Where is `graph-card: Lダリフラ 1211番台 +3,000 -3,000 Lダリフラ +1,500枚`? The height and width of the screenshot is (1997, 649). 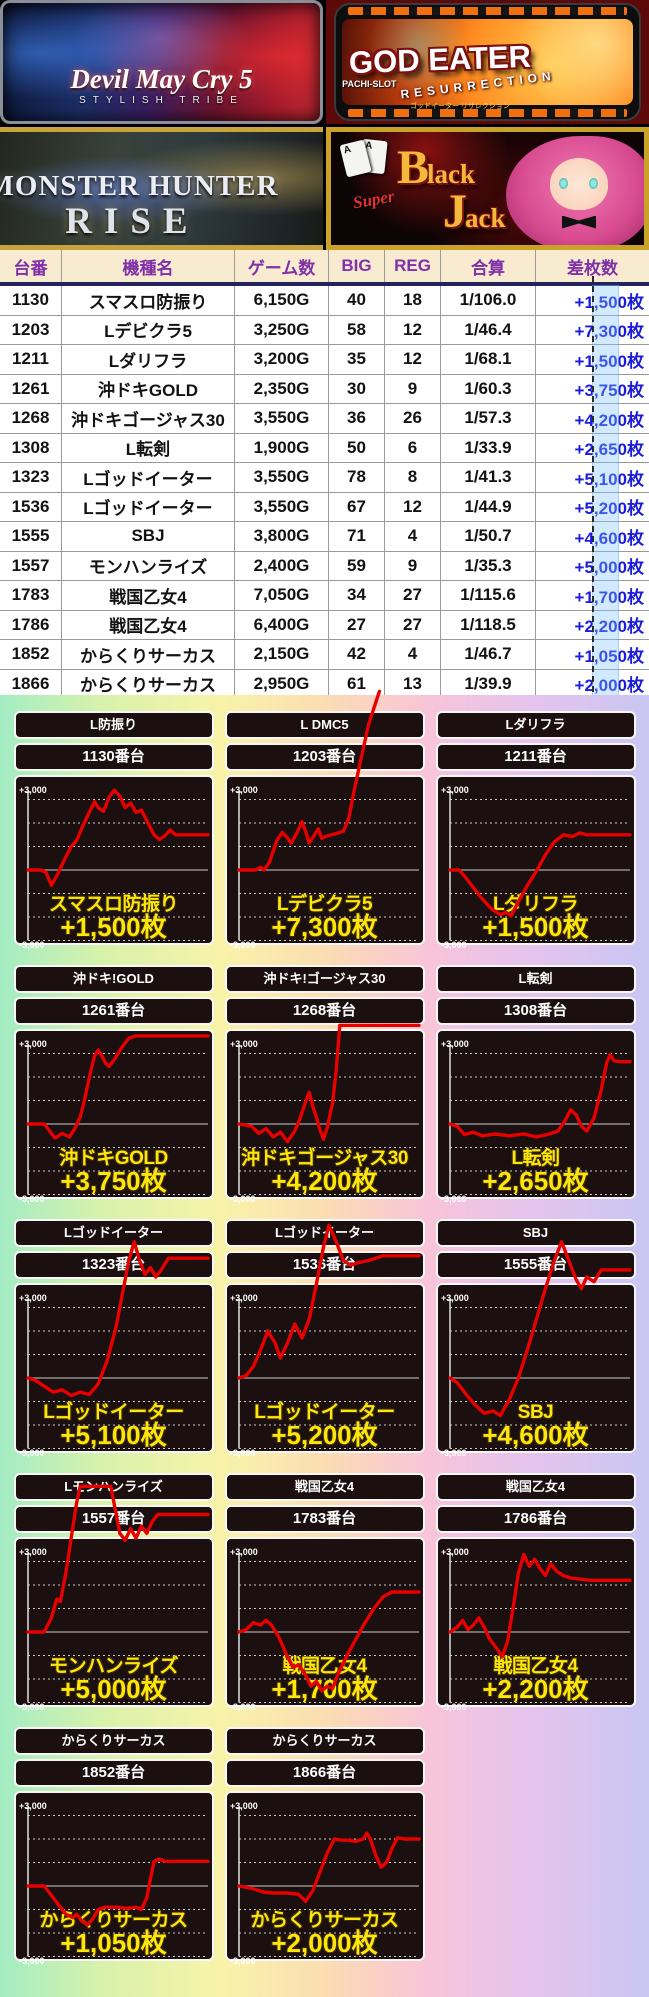 graph-card: Lダリフラ 1211番台 +3,000 -3,000 Lダリフラ +1,500枚 is located at coordinates (535, 830).